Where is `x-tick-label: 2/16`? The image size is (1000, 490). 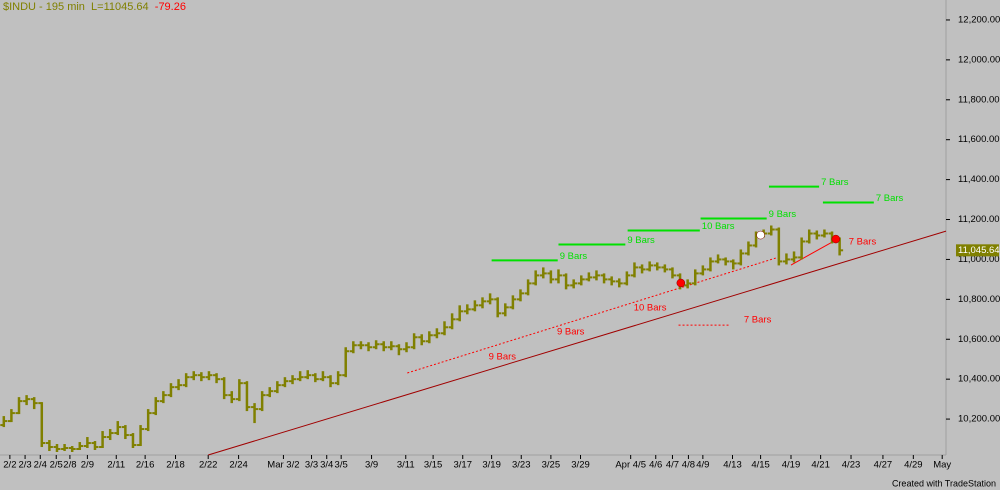
x-tick-label: 2/16 is located at coordinates (145, 465).